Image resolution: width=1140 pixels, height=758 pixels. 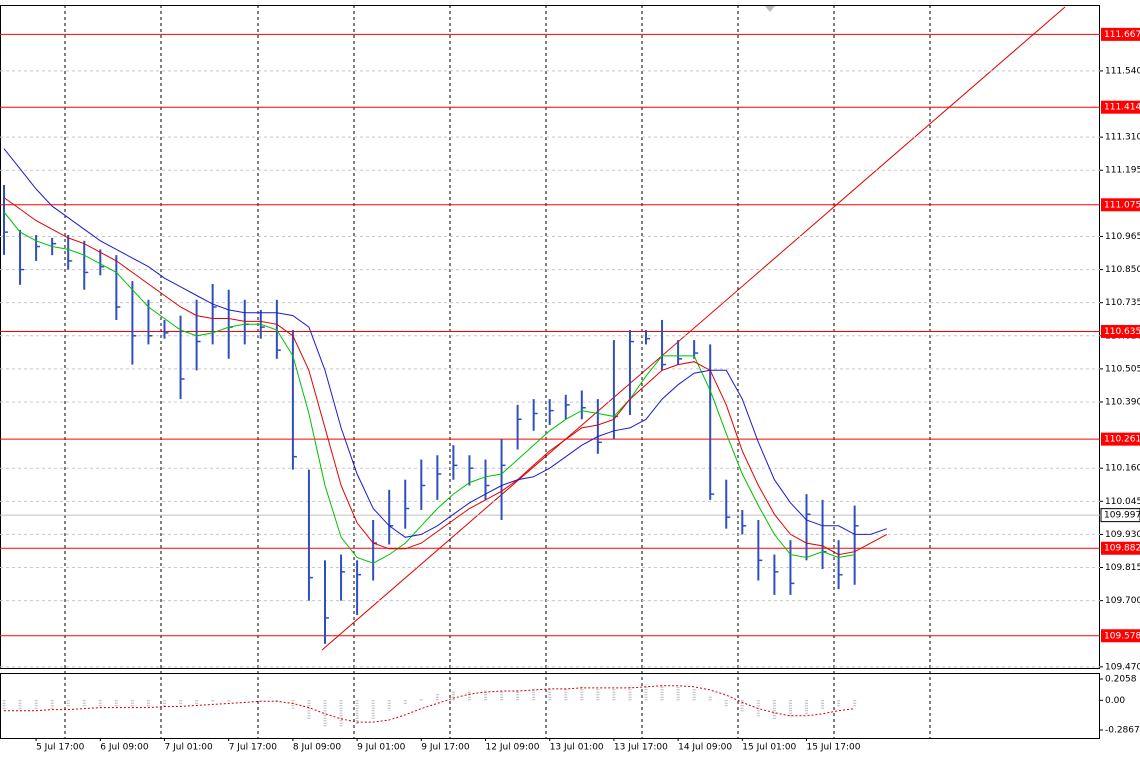 I want to click on x-tick-label: 9 Jul 17:00, so click(x=445, y=748).